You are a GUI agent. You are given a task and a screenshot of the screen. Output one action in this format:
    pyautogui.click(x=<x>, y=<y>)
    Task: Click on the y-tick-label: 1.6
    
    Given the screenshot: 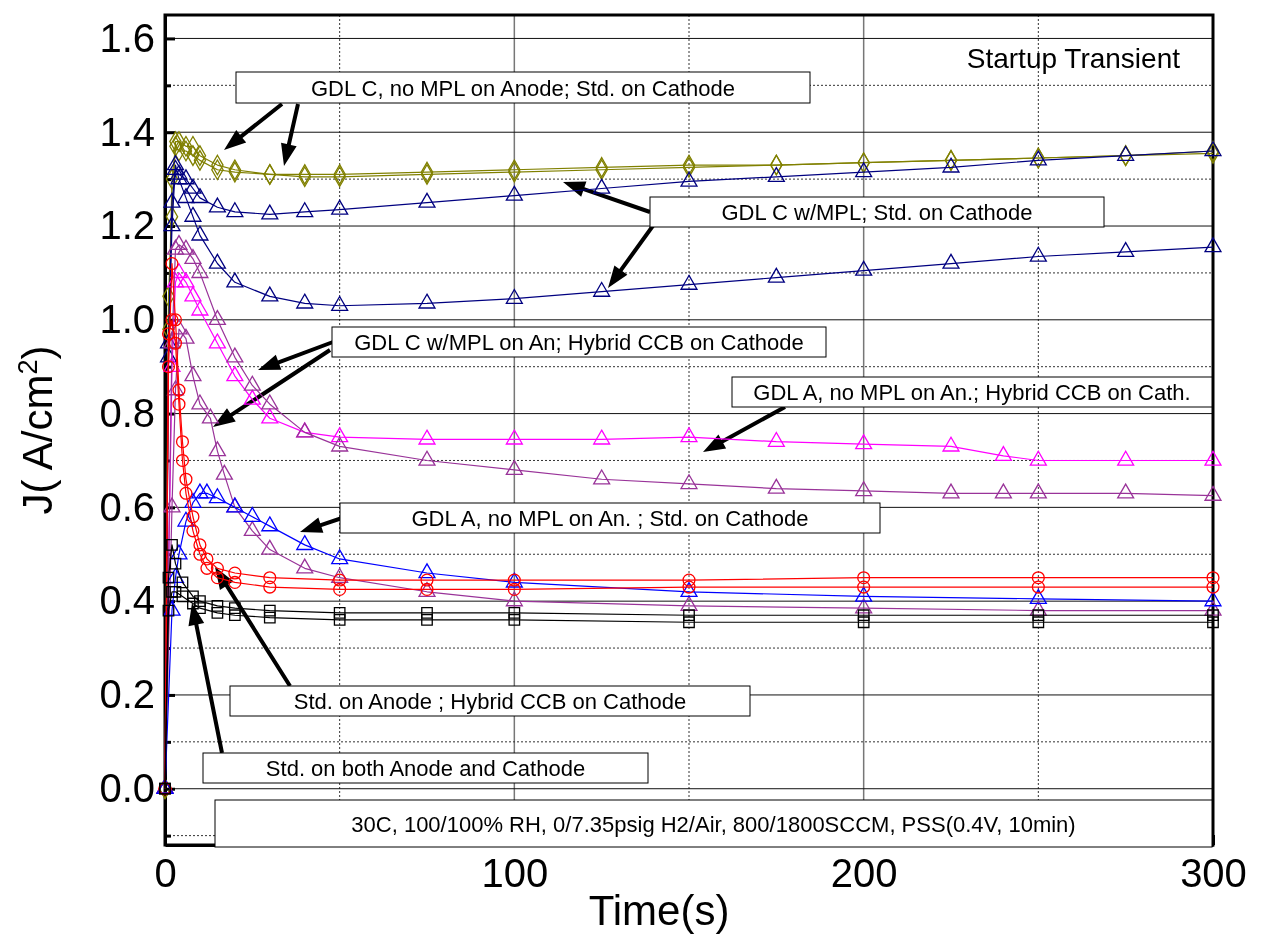 What is the action you would take?
    pyautogui.click(x=127, y=37)
    